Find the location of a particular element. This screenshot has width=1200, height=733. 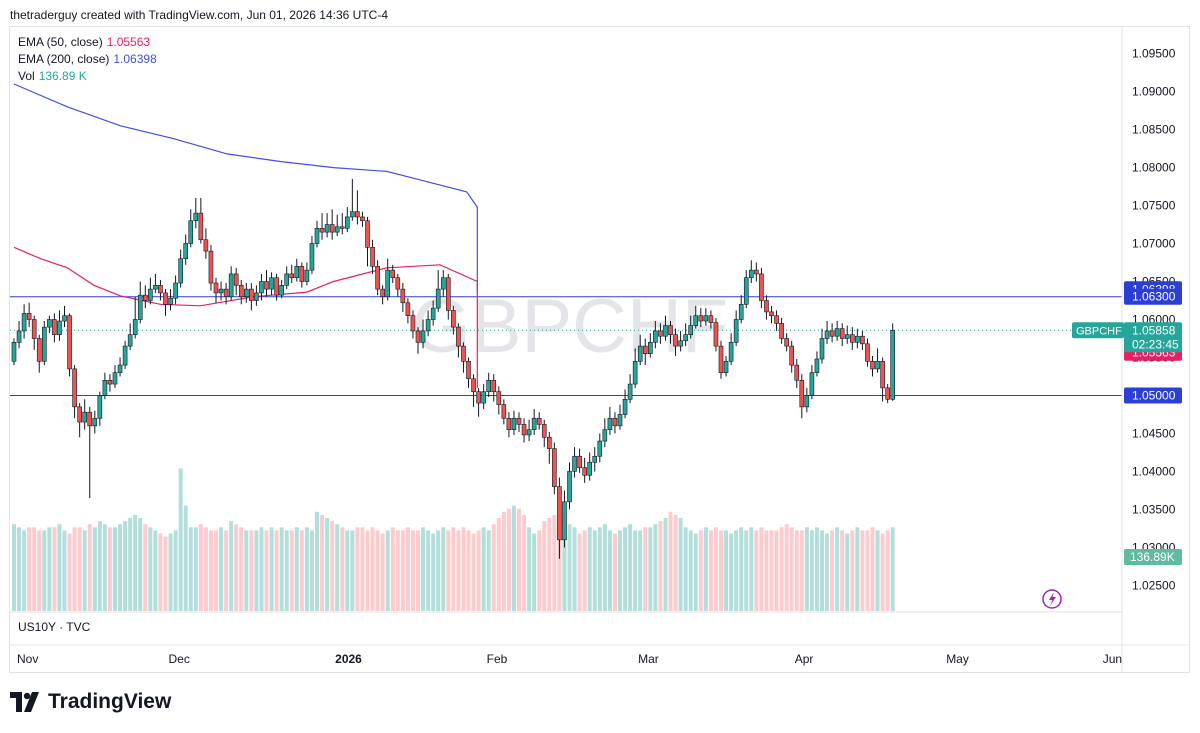

ema200-value: 1.06398 is located at coordinates (135, 59).